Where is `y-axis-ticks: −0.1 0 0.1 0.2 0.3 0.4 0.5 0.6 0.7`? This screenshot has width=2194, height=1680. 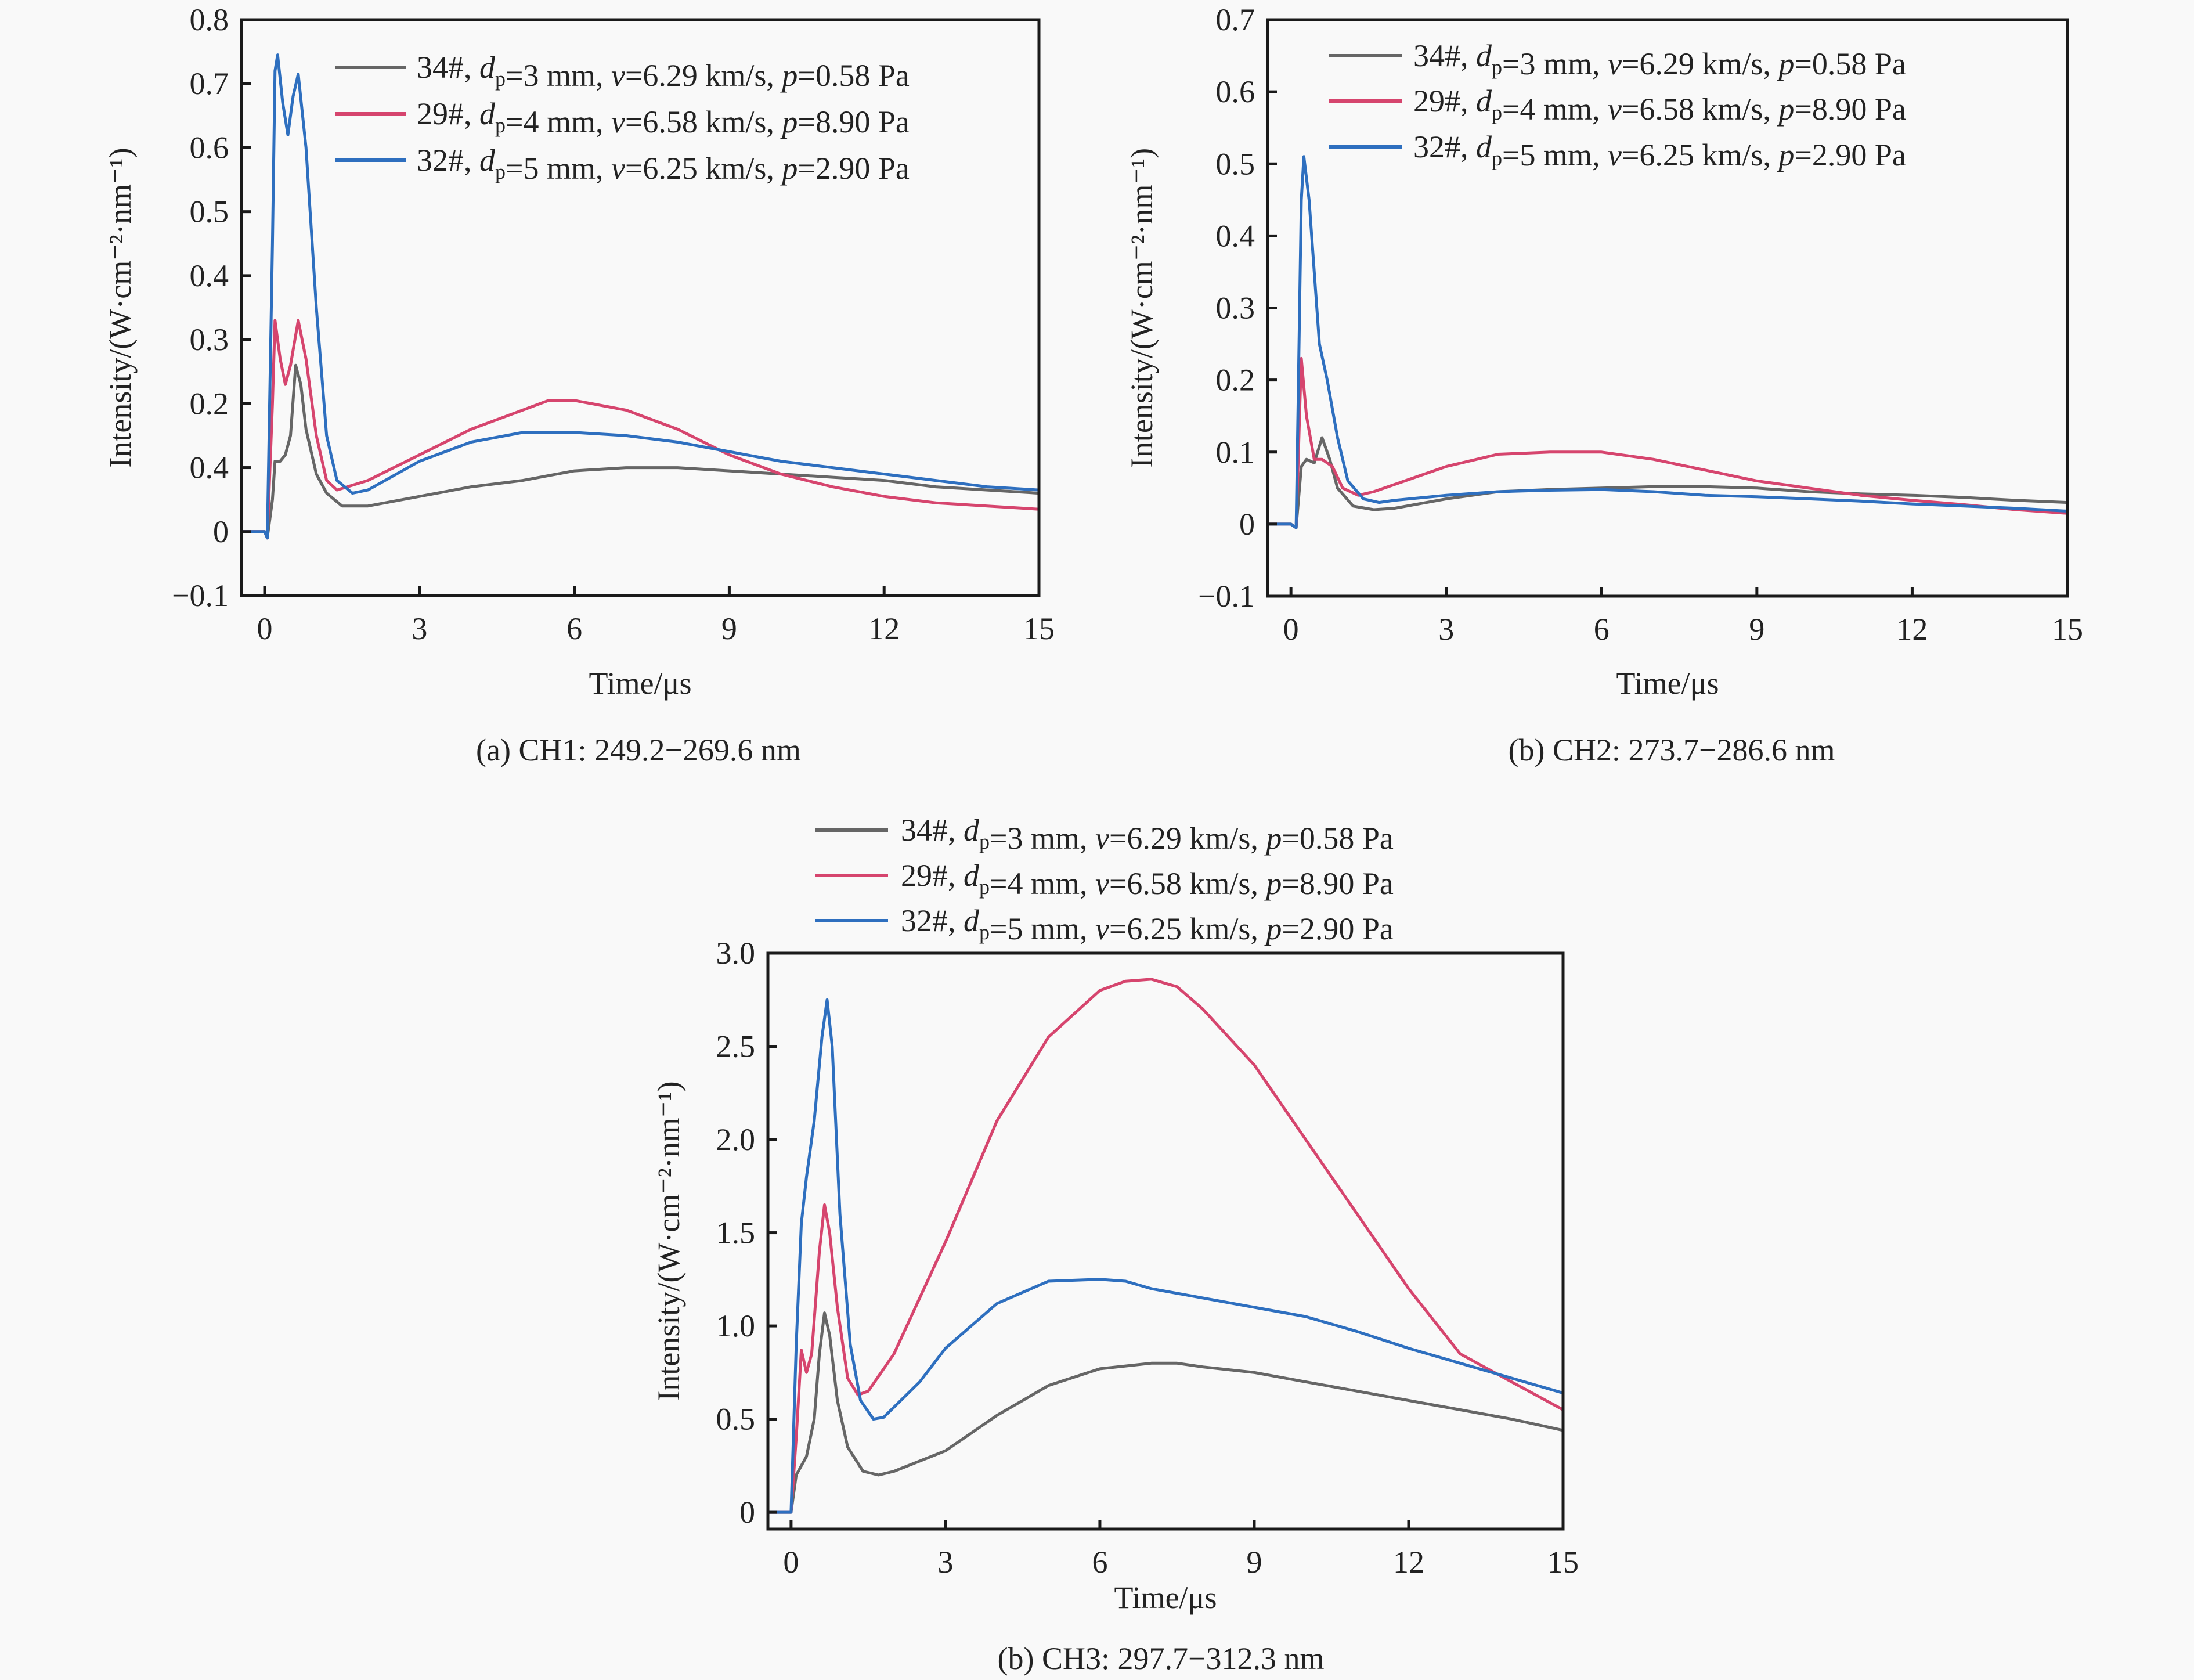
y-axis-ticks: −0.1 0 0.1 0.2 0.3 0.4 0.5 0.6 0.7 is located at coordinates (1237, 308).